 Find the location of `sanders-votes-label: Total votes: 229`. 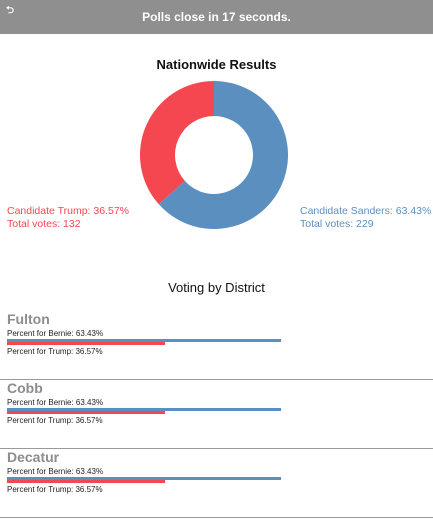

sanders-votes-label: Total votes: 229 is located at coordinates (337, 224).